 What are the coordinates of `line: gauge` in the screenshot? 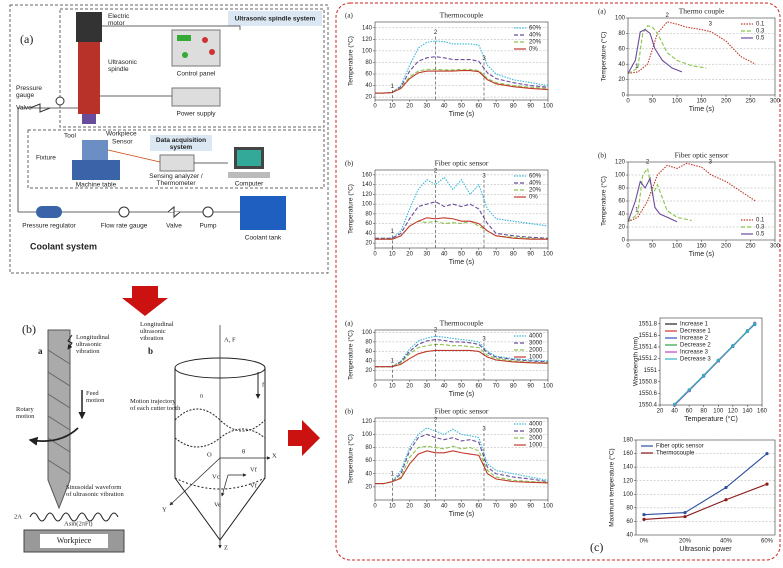 It's located at (25, 95).